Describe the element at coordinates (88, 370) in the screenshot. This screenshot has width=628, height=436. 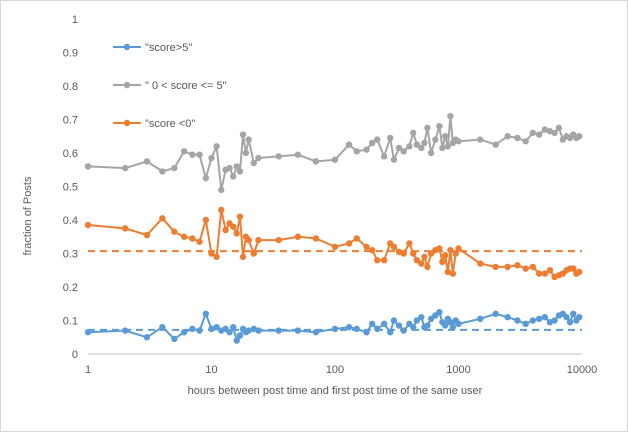
I see `x-tick-label: 1` at that location.